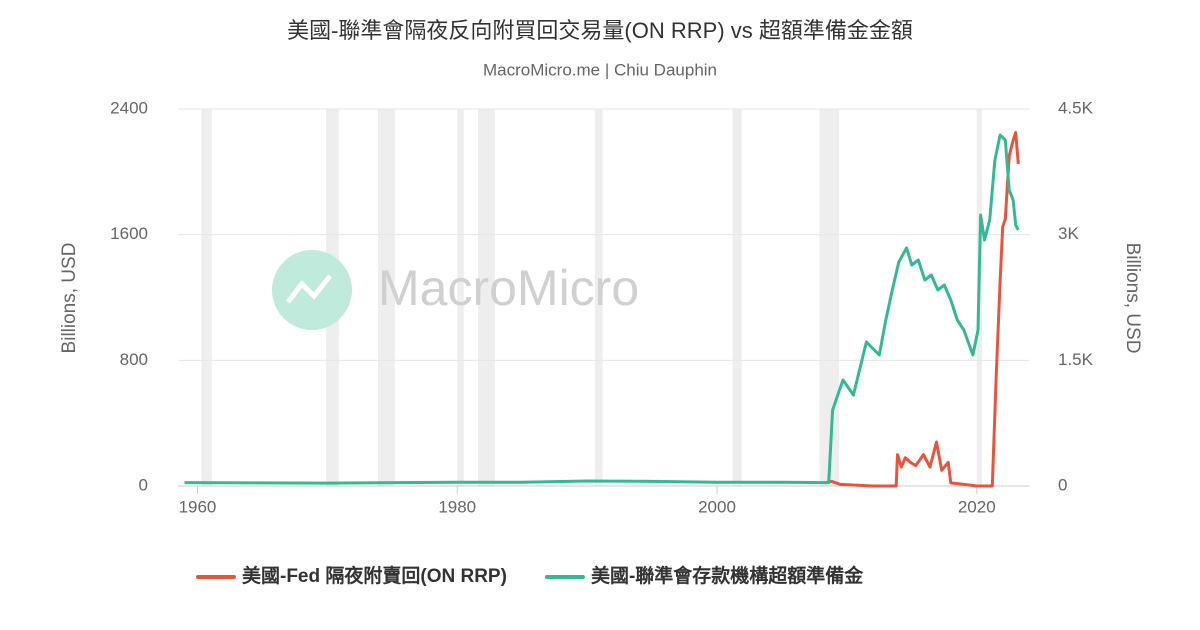 The image size is (1200, 630). What do you see at coordinates (1068, 233) in the screenshot?
I see `y2-tick-label: 3K` at bounding box center [1068, 233].